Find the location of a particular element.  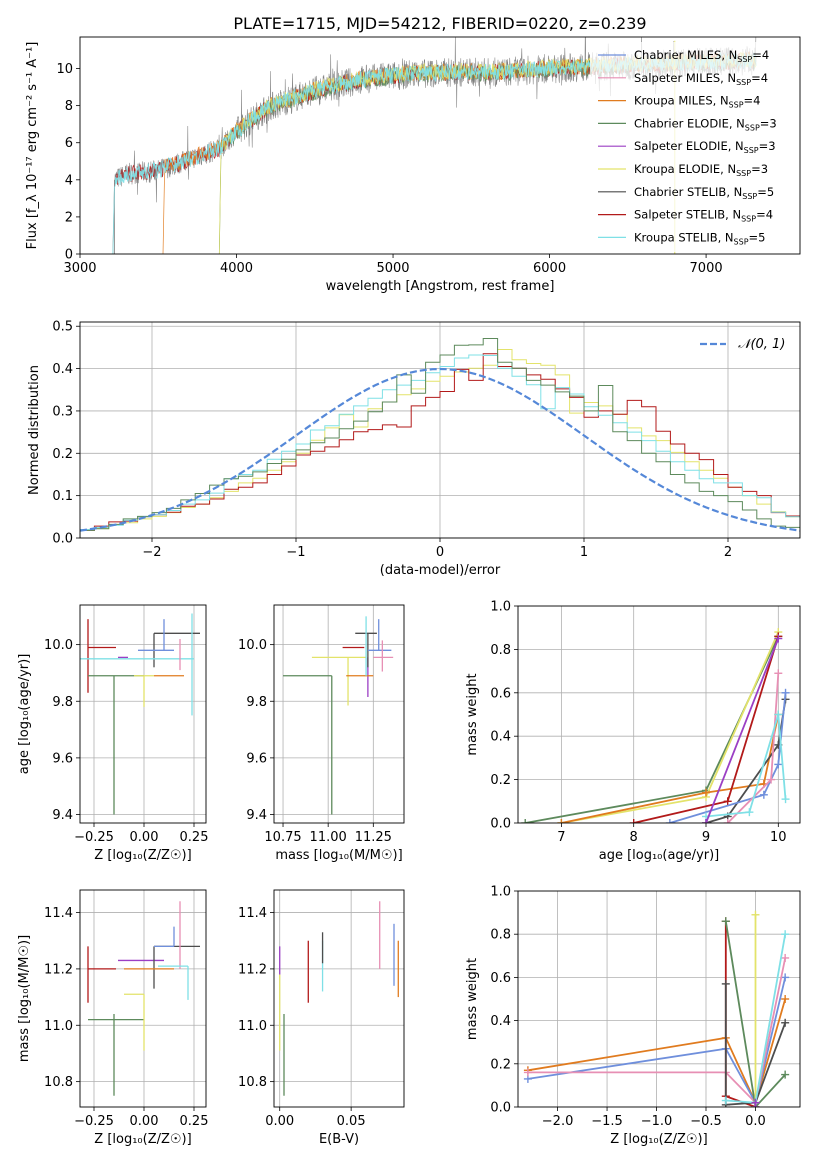

y-tick-label: 0 is located at coordinates (69, 255).